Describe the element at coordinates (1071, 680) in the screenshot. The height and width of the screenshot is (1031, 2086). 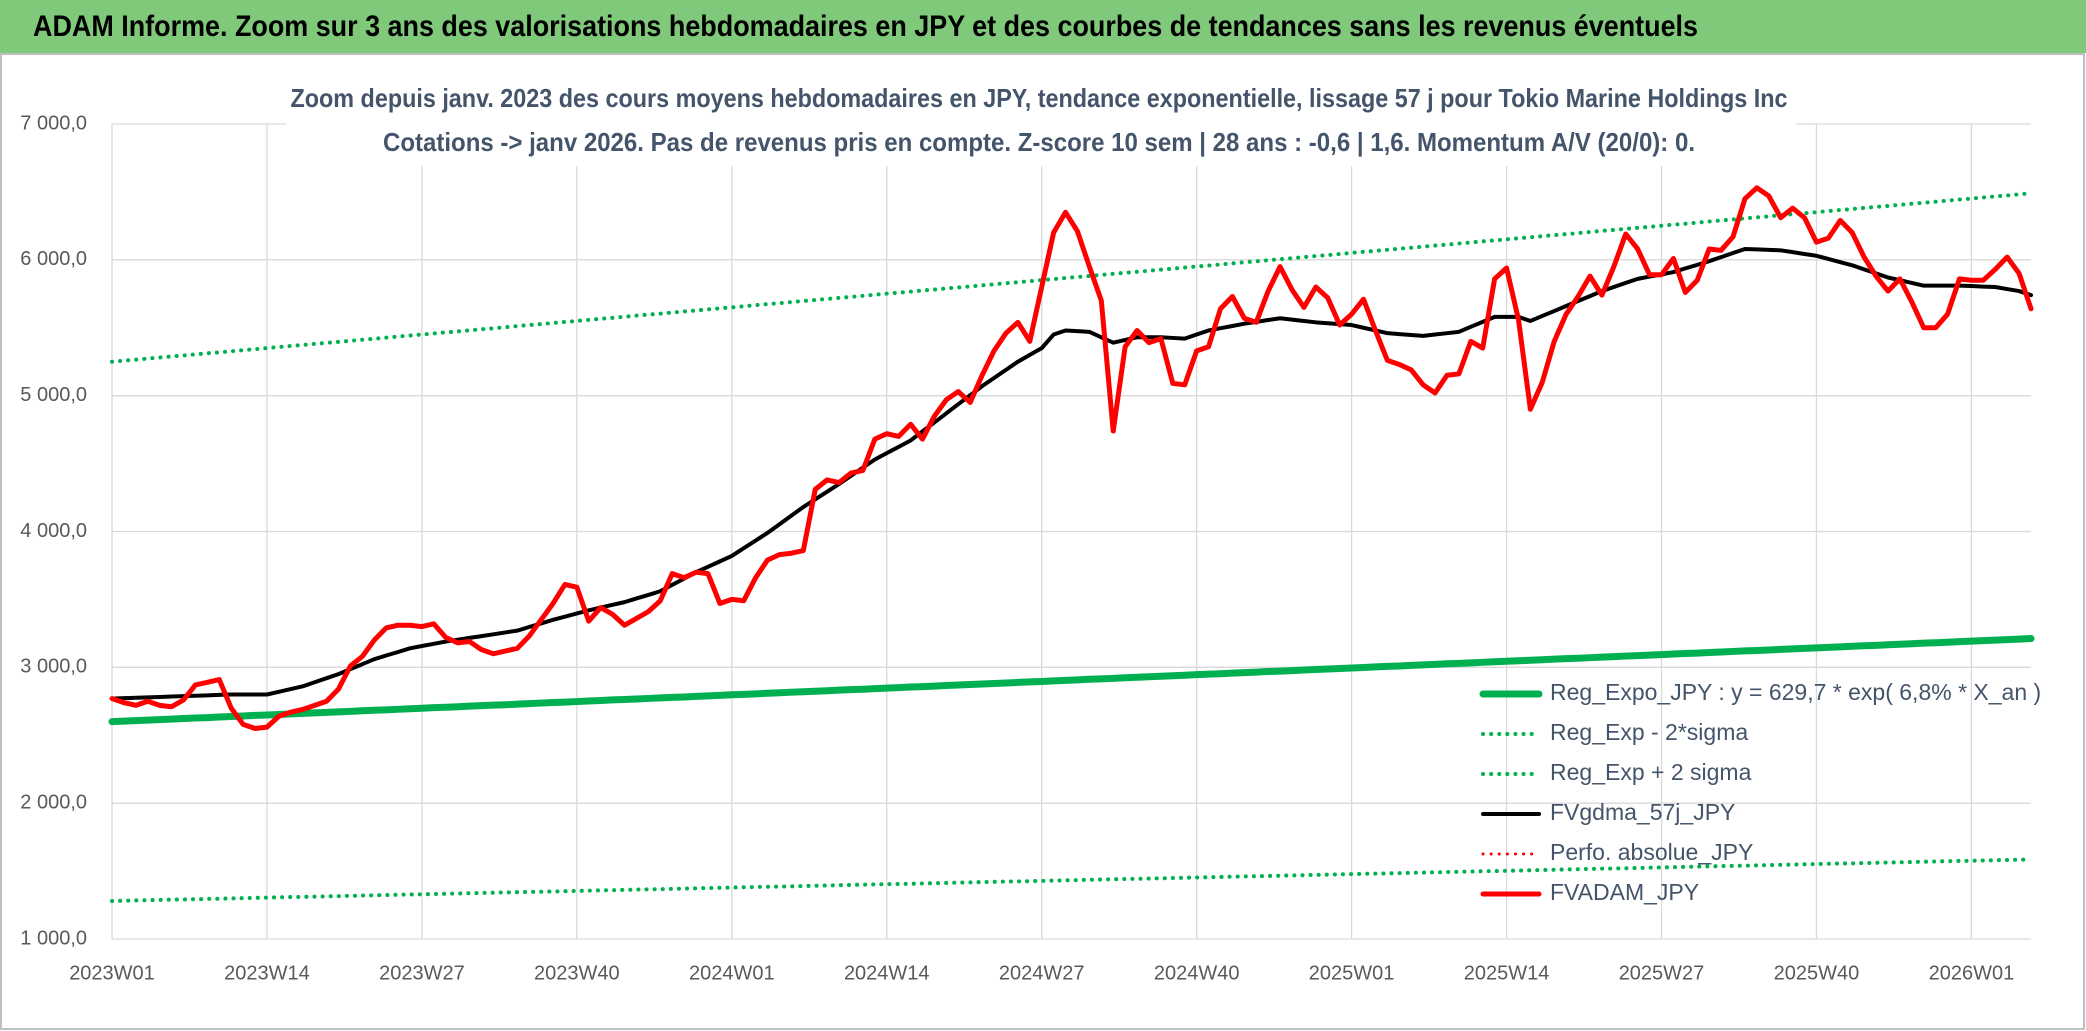
I see `series-line` at that location.